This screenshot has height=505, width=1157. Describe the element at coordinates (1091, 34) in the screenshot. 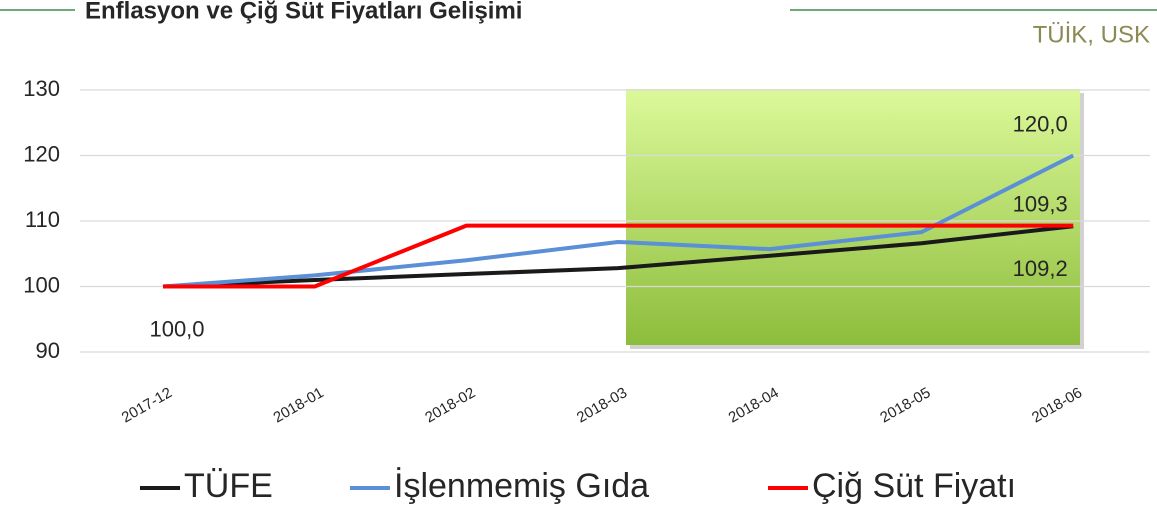

I see `source: TÜİK, USK` at that location.